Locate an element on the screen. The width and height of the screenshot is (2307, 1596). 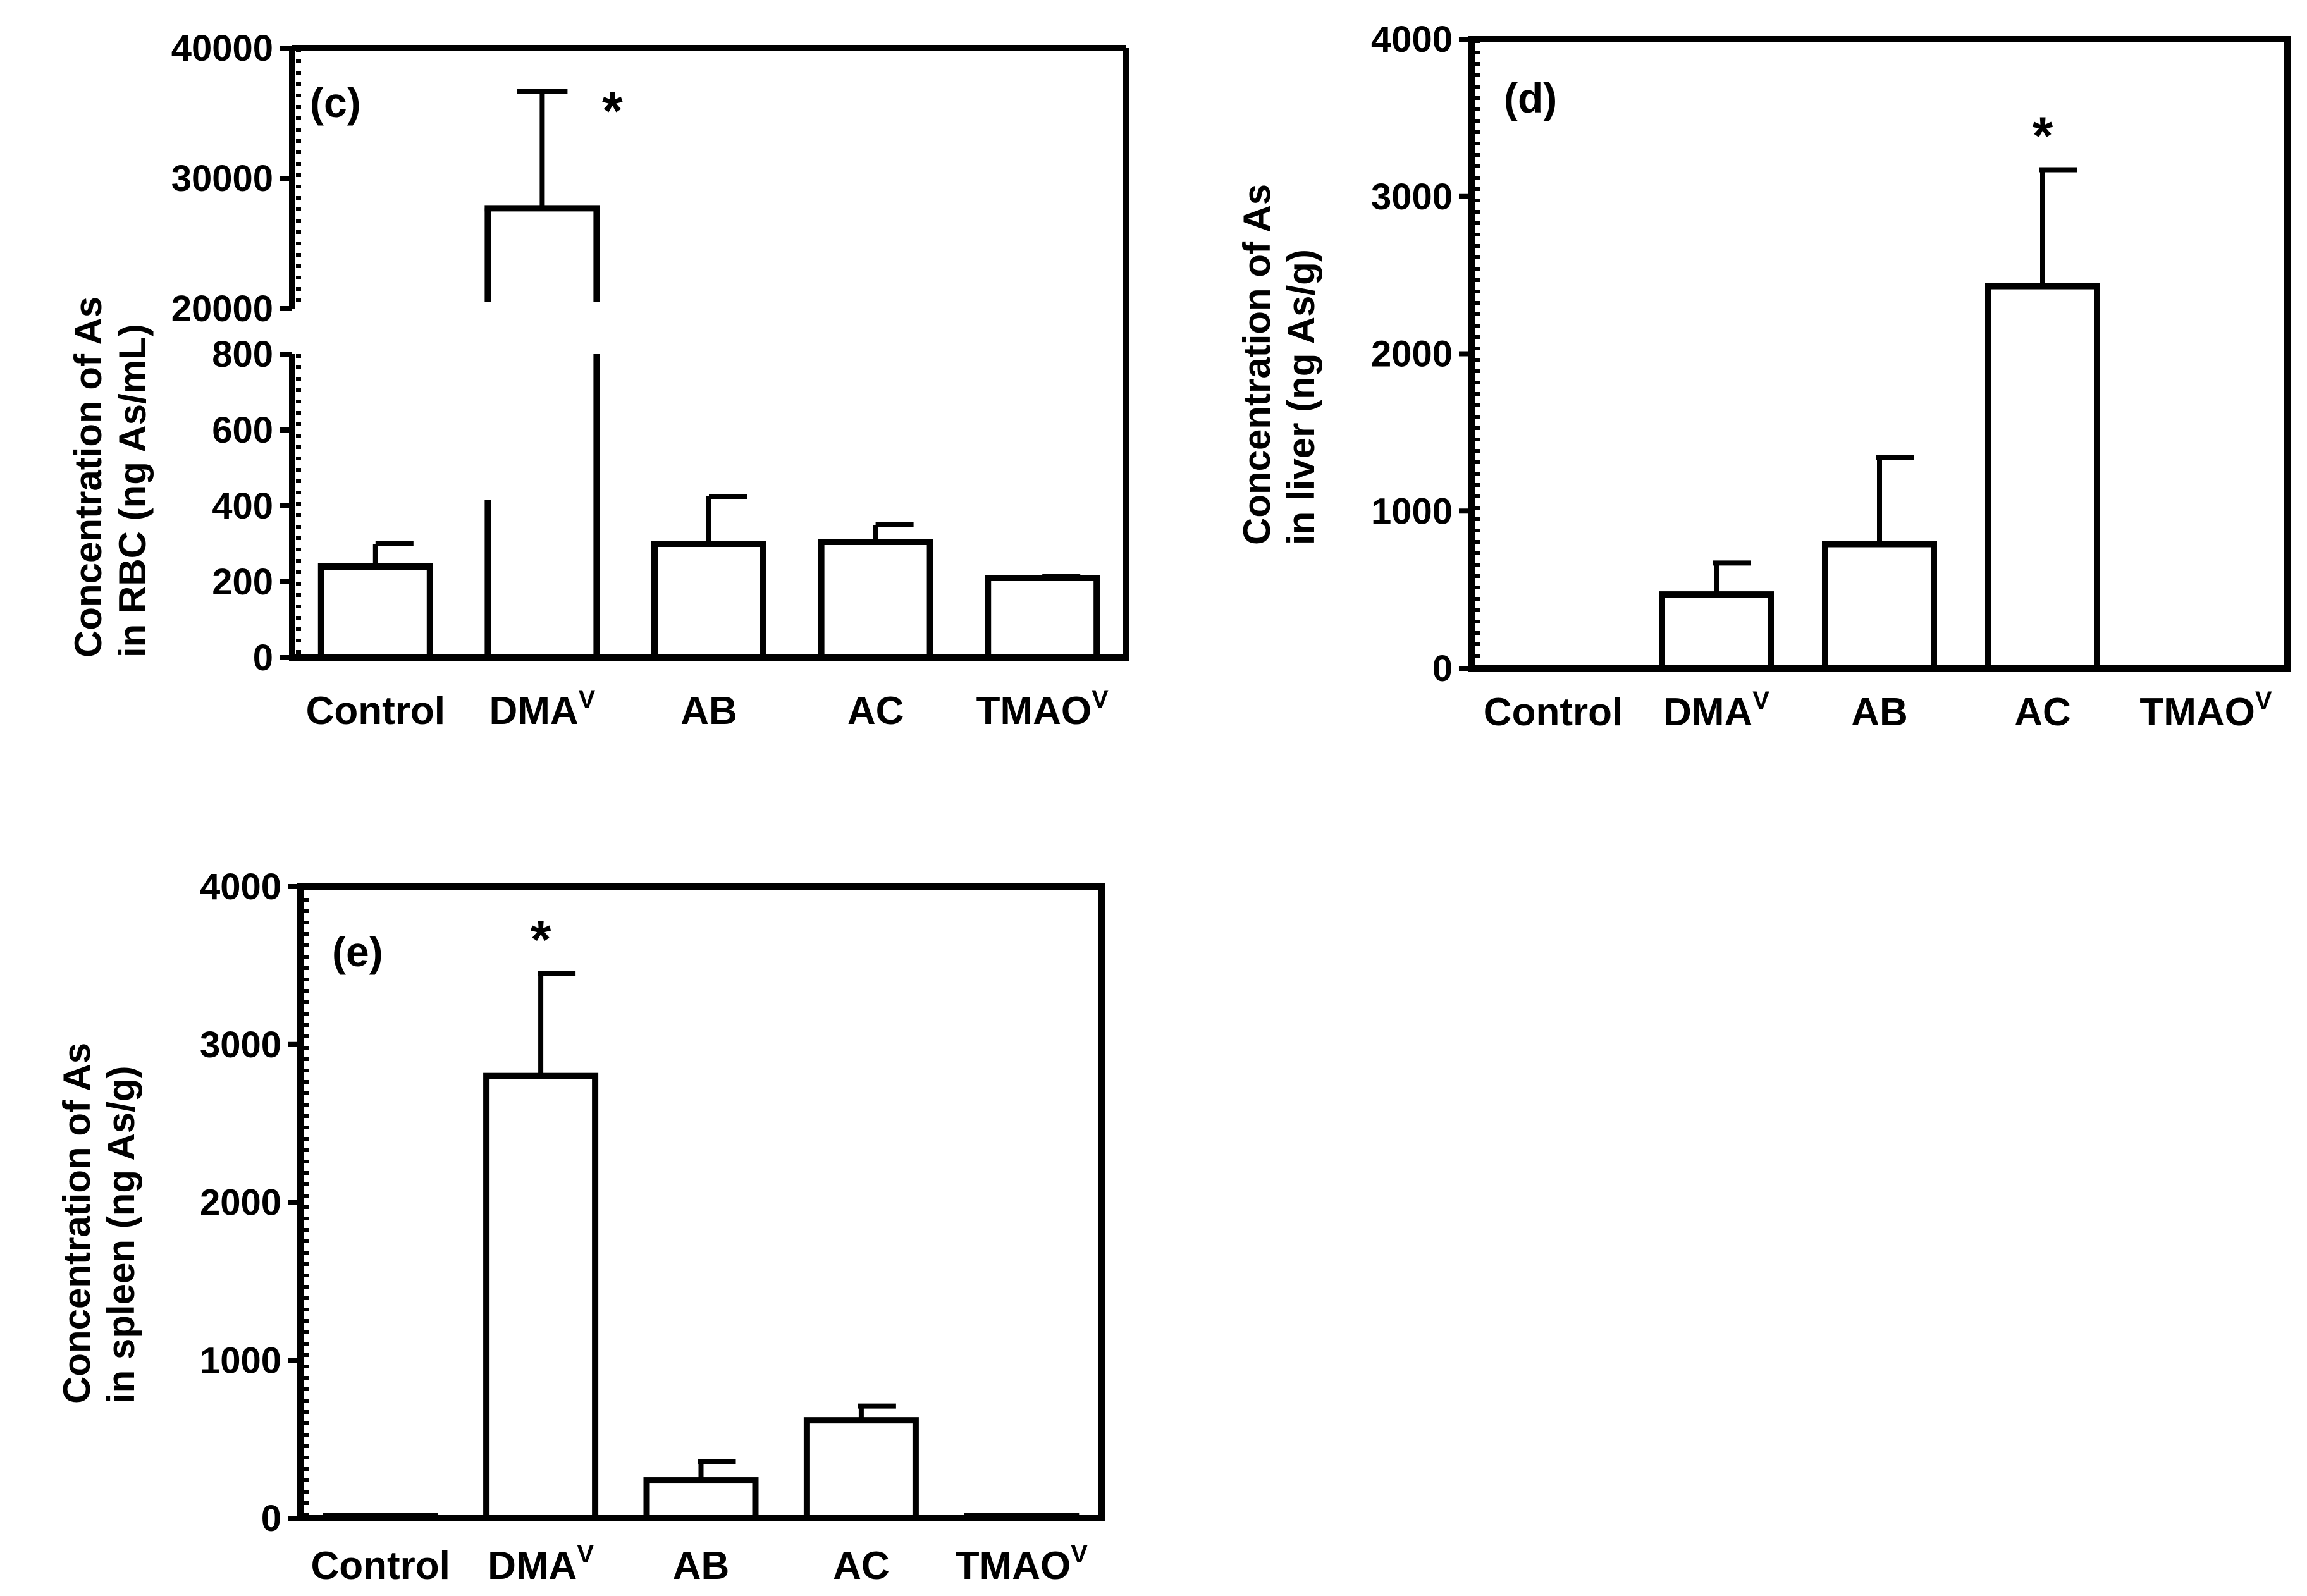
panel-label: (c) is located at coordinates (335, 103).